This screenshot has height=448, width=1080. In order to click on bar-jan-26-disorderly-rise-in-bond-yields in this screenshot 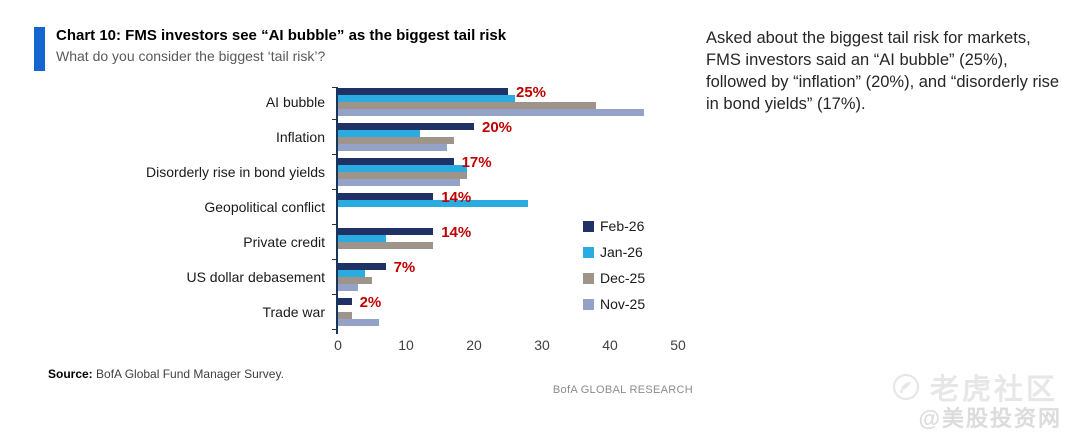, I will do `click(403, 168)`.